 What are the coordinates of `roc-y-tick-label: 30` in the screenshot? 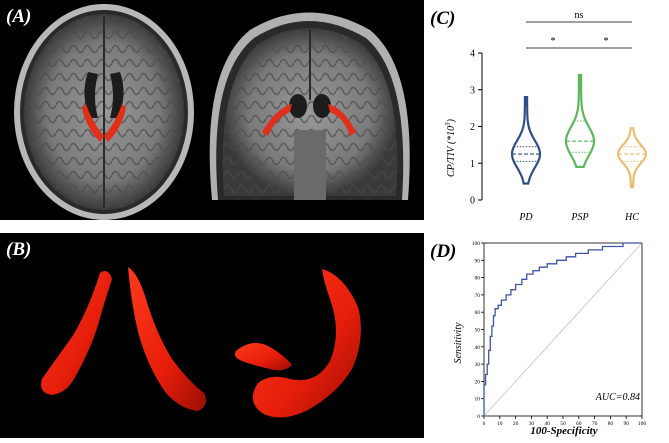 It's located at (478, 365).